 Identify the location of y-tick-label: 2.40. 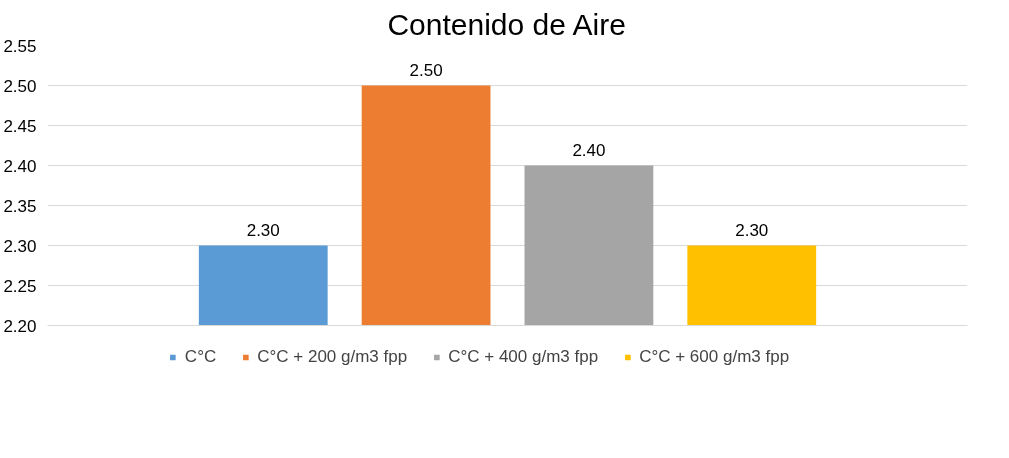
(20, 166).